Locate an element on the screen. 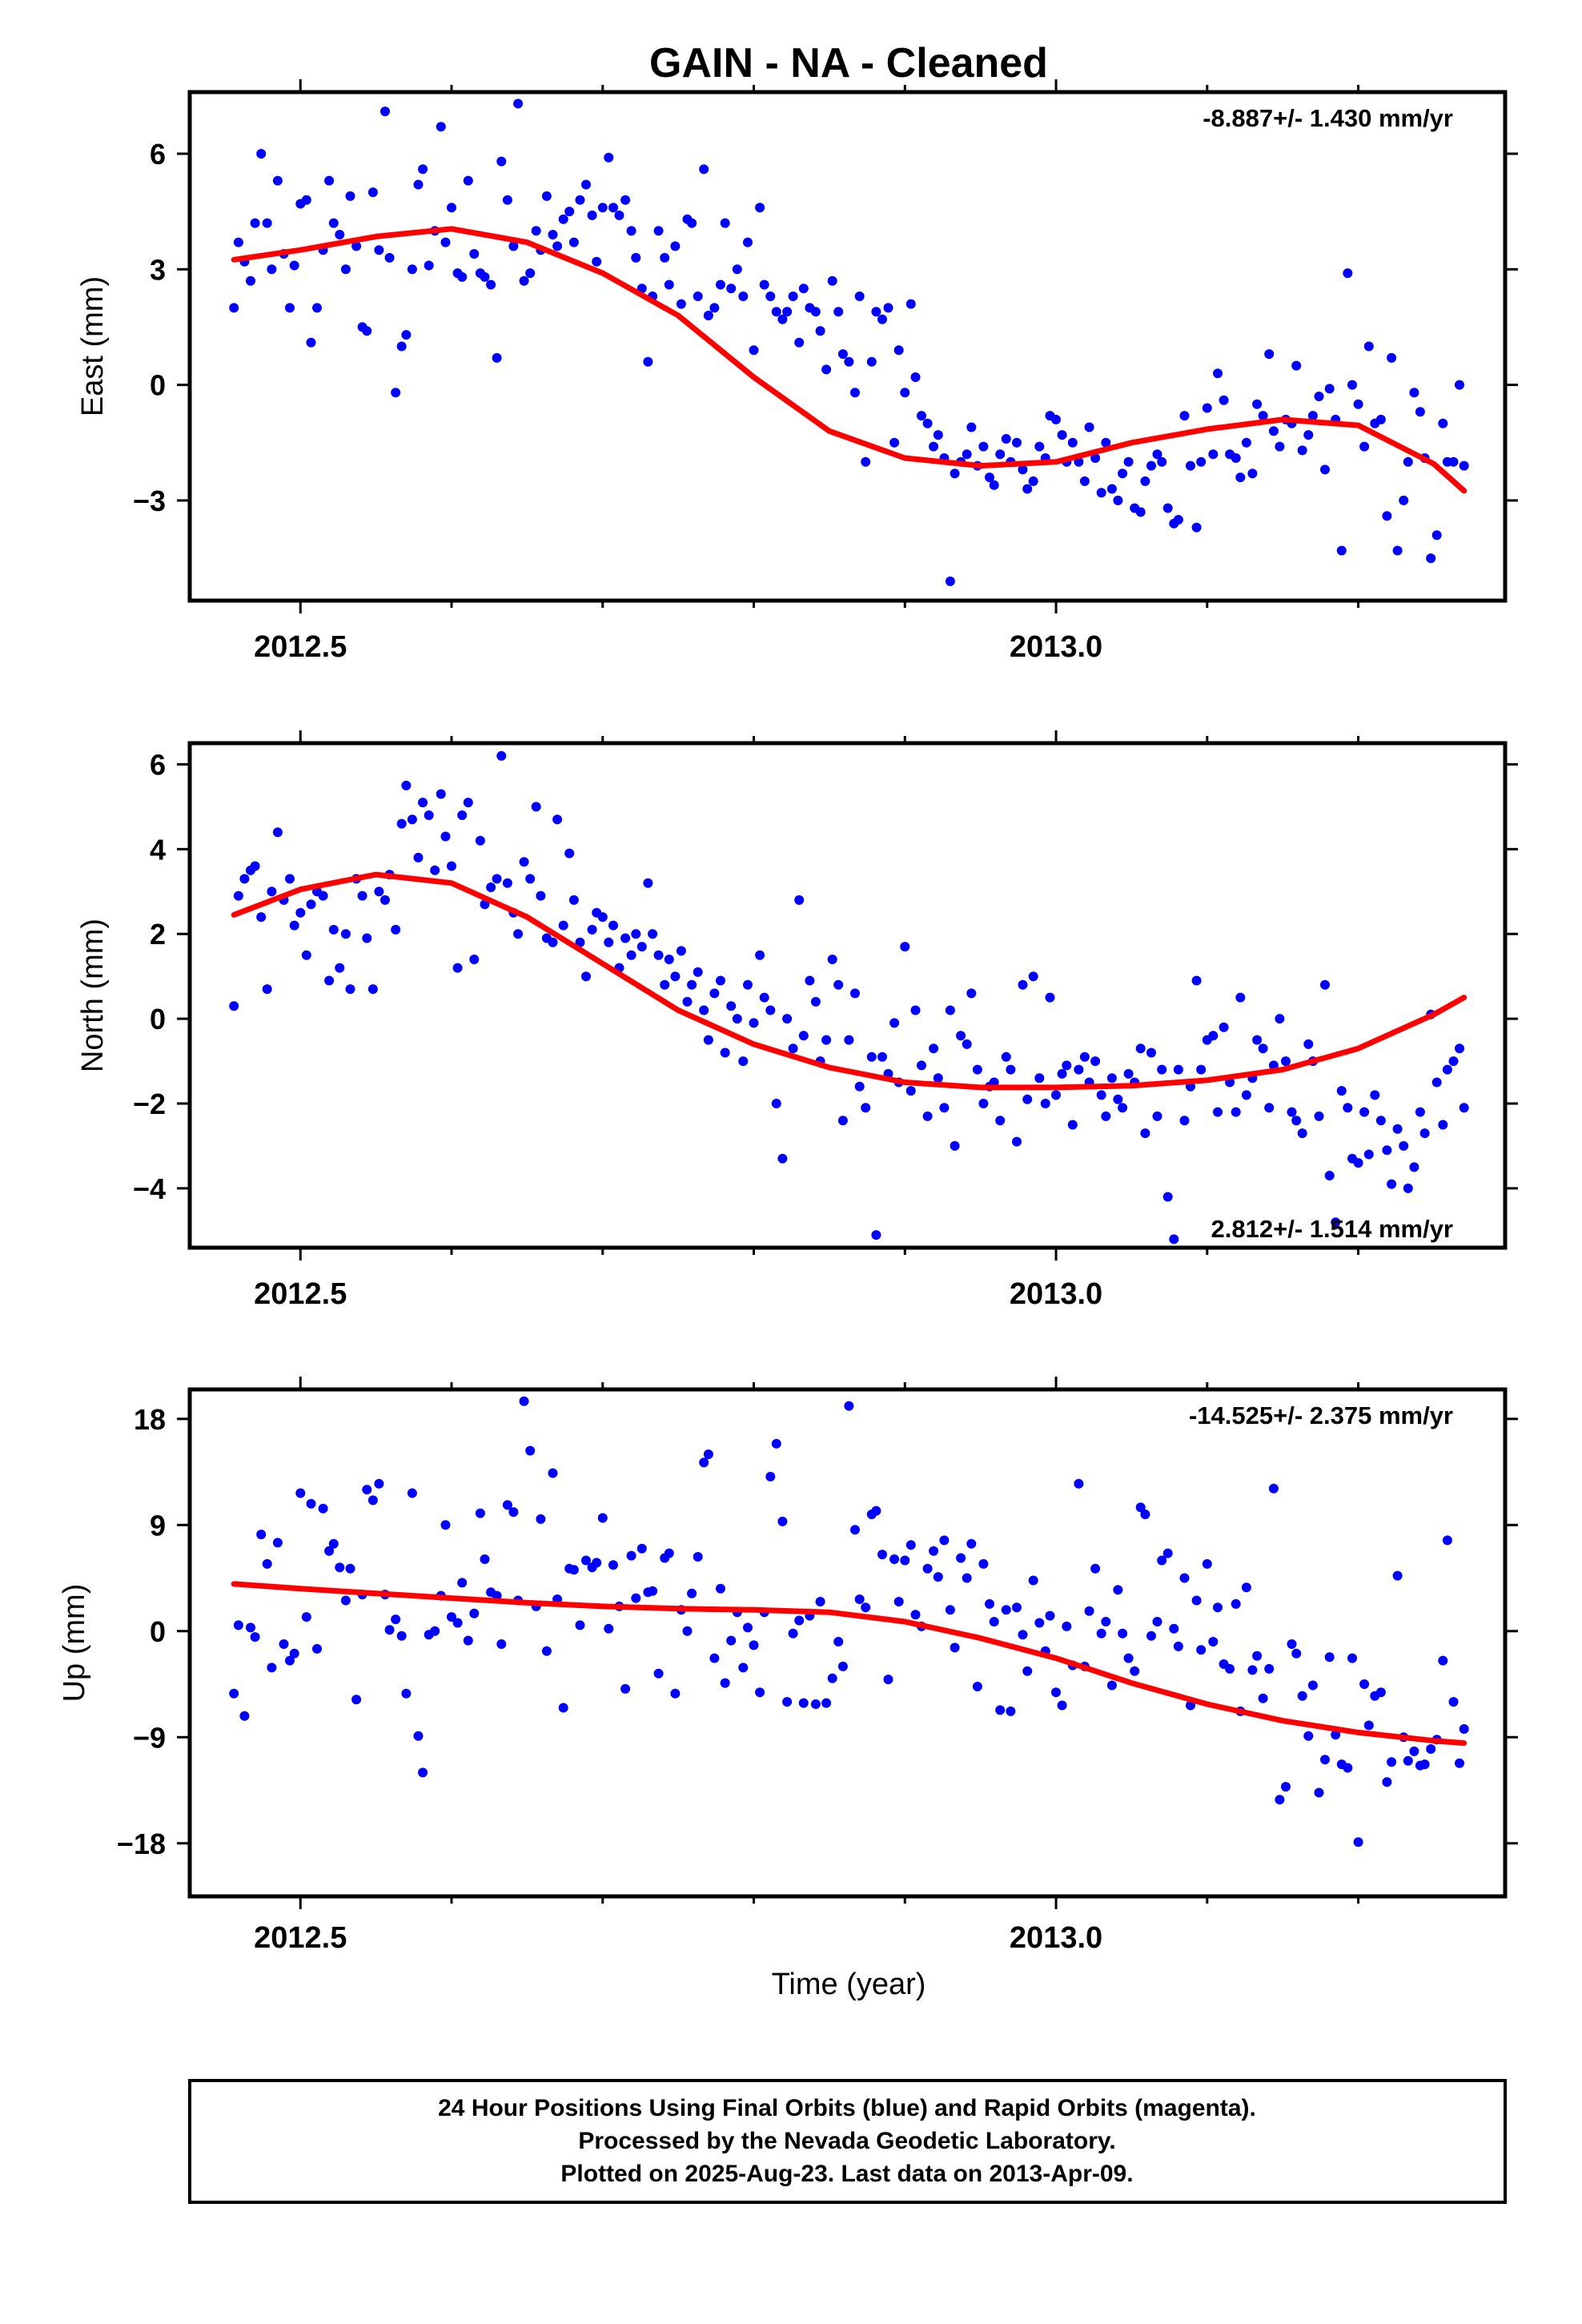 This screenshot has width=1582, height=2324. up-ytick-label: −9 is located at coordinates (149, 1737).